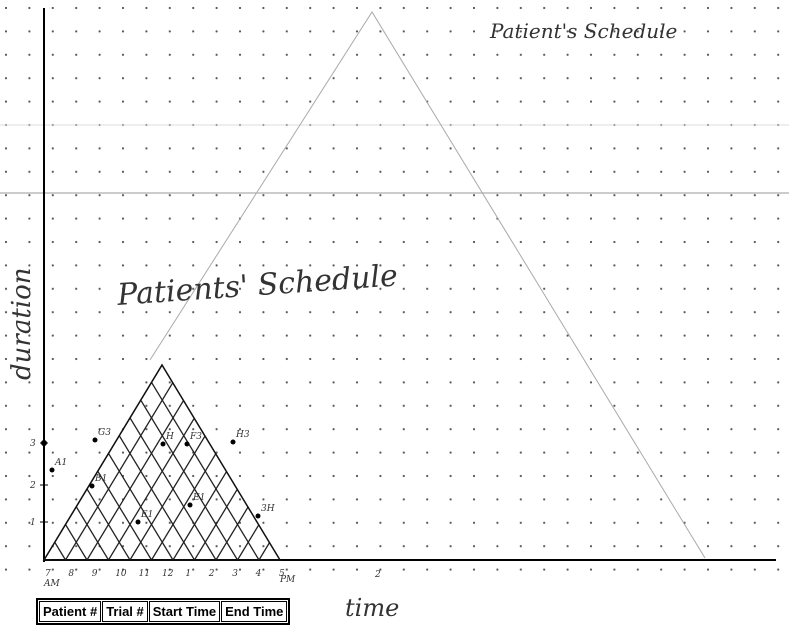  What do you see at coordinates (71, 574) in the screenshot?
I see `x-tick-label: 8` at bounding box center [71, 574].